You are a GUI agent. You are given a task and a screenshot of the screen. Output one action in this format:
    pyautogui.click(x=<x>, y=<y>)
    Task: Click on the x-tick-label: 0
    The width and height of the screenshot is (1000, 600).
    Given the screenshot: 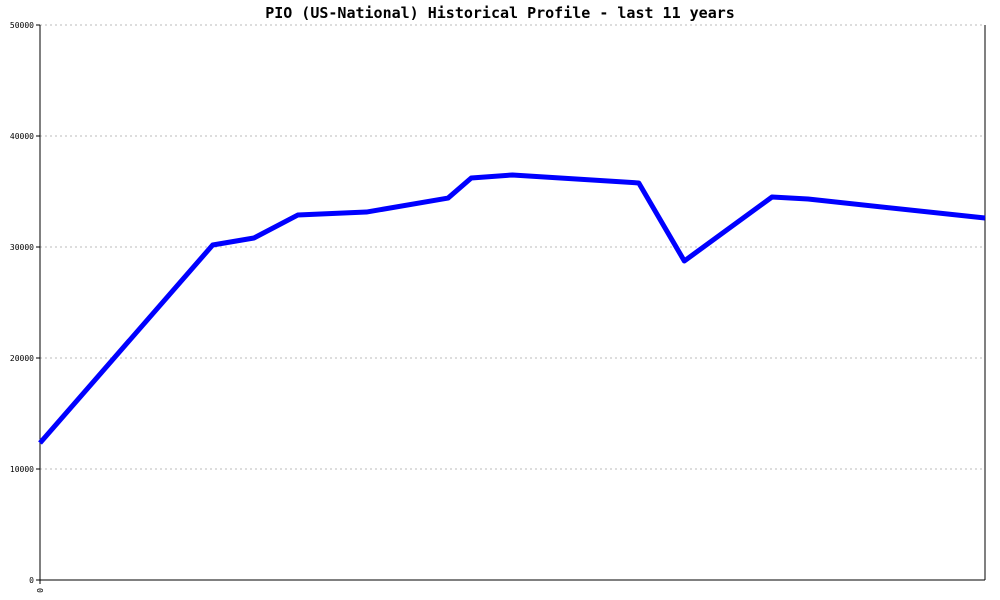 What is the action you would take?
    pyautogui.click(x=39, y=590)
    